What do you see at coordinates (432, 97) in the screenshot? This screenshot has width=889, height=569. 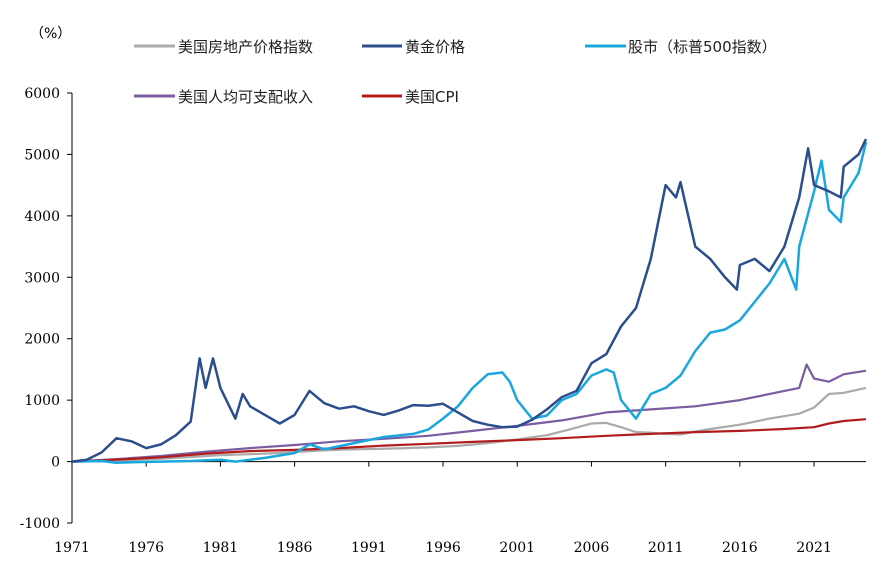 I see `legend-label-cpi: 美国CPI` at bounding box center [432, 97].